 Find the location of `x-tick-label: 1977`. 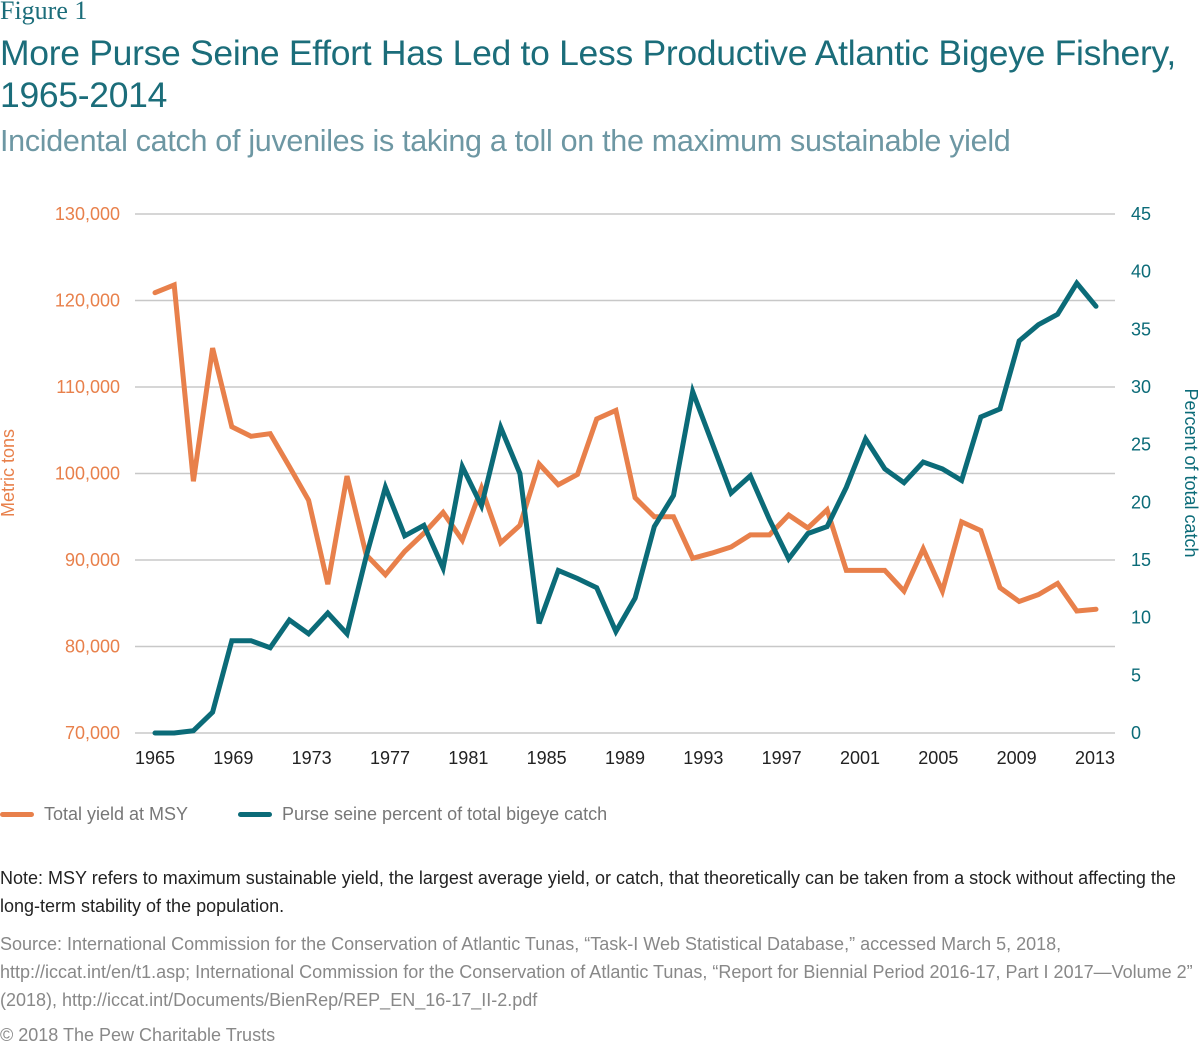

x-tick-label: 1977 is located at coordinates (390, 758).